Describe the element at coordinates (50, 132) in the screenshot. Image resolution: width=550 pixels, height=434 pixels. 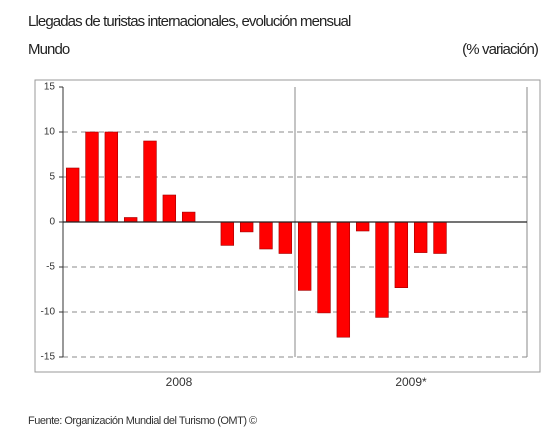
I see `y-tick-label: 10` at that location.